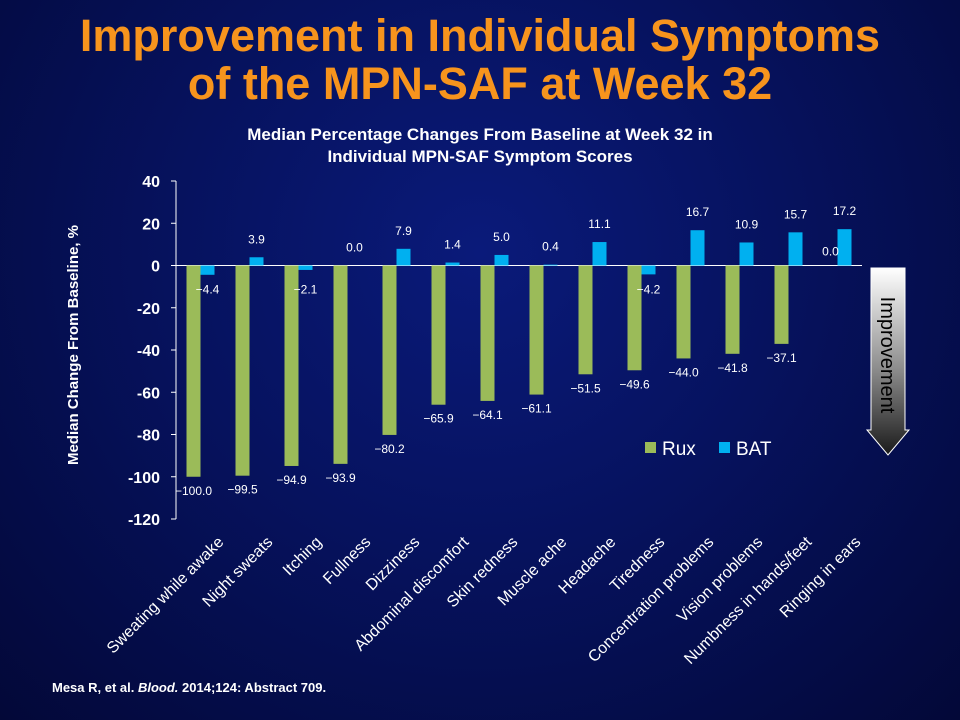  I want to click on data-label-rux: −100.0, so click(193, 491).